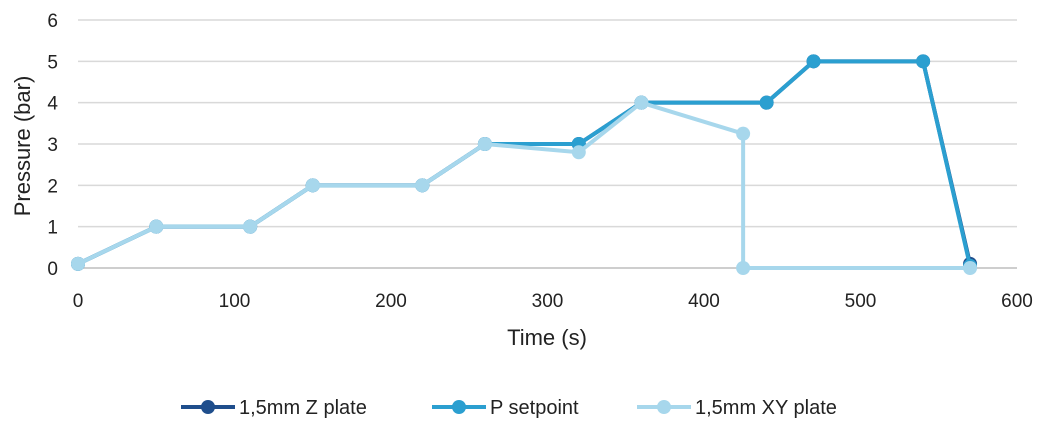  What do you see at coordinates (534, 408) in the screenshot?
I see `legend-label: P setpoint` at bounding box center [534, 408].